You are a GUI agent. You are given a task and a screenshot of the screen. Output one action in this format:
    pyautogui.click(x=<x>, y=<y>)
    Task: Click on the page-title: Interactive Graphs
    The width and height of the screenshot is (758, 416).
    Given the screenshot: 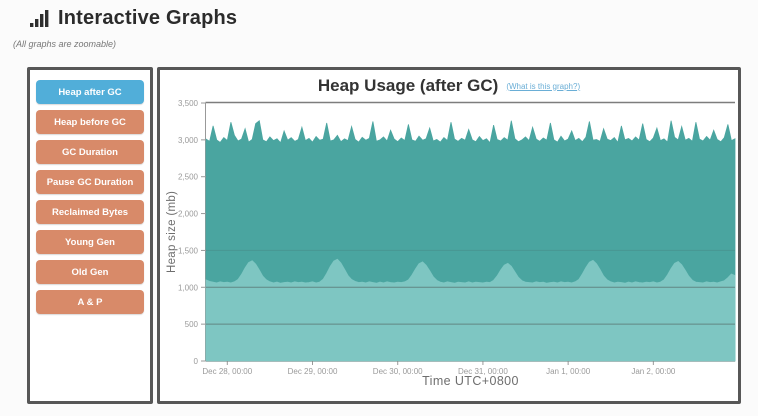 What is the action you would take?
    pyautogui.click(x=148, y=18)
    